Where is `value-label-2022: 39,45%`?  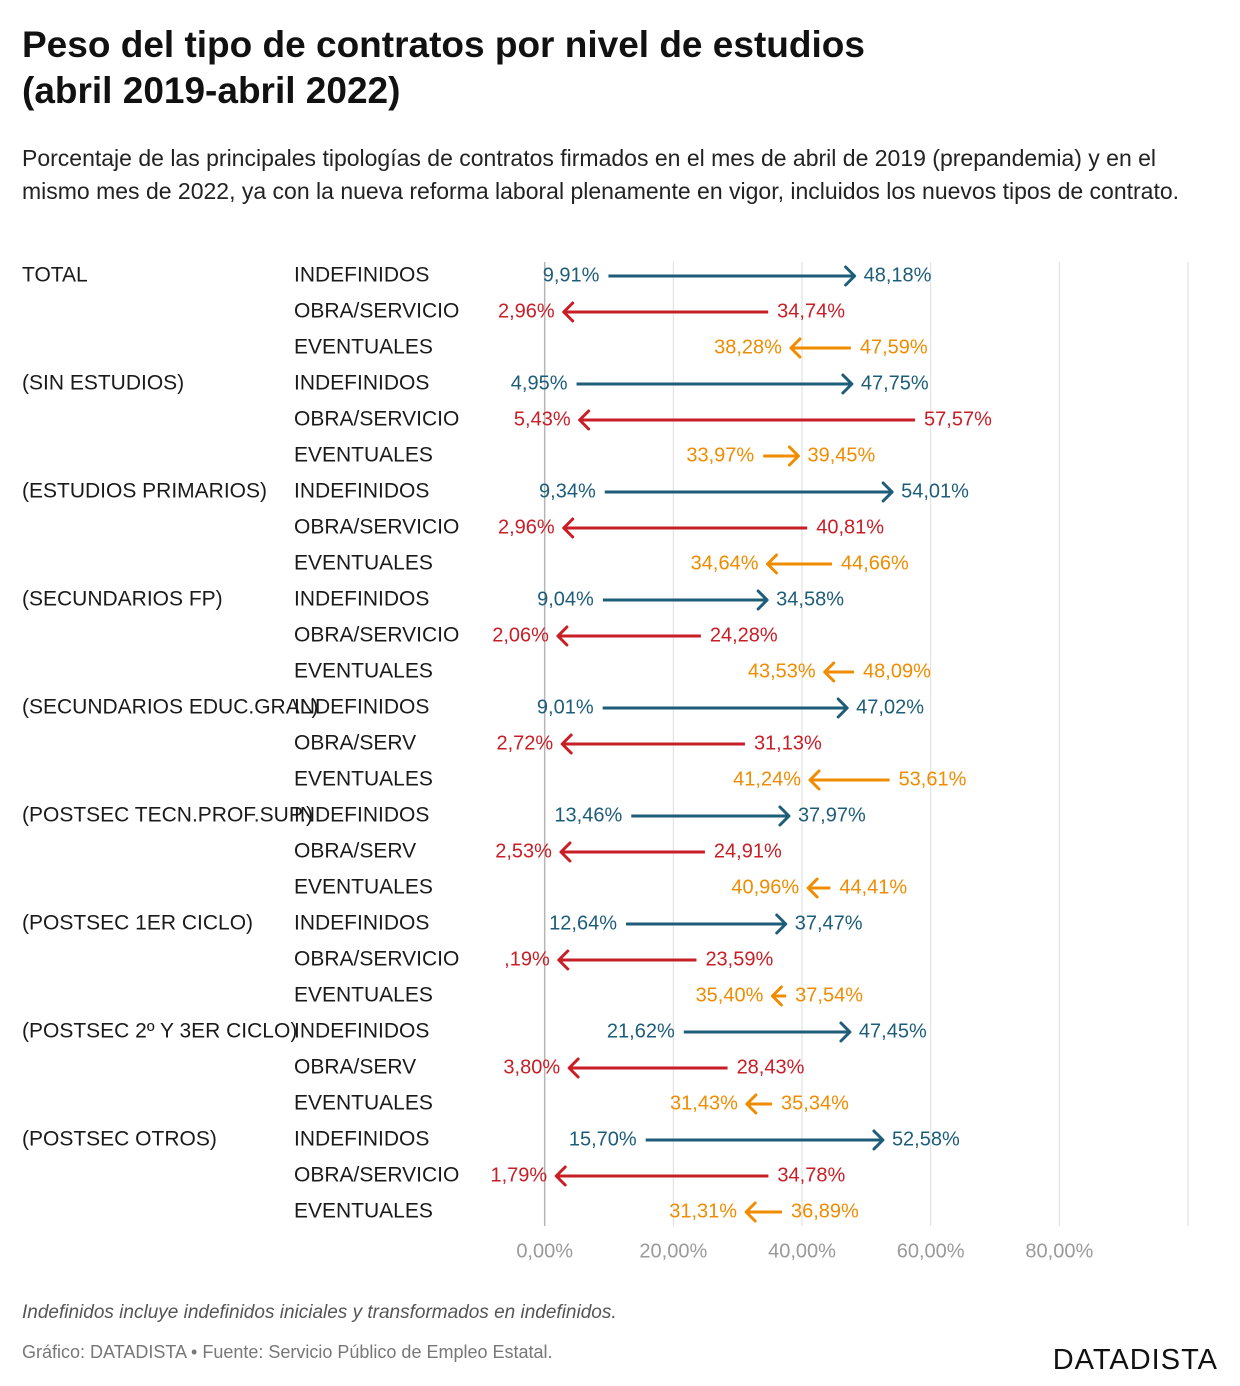 value-label-2022: 39,45% is located at coordinates (841, 455).